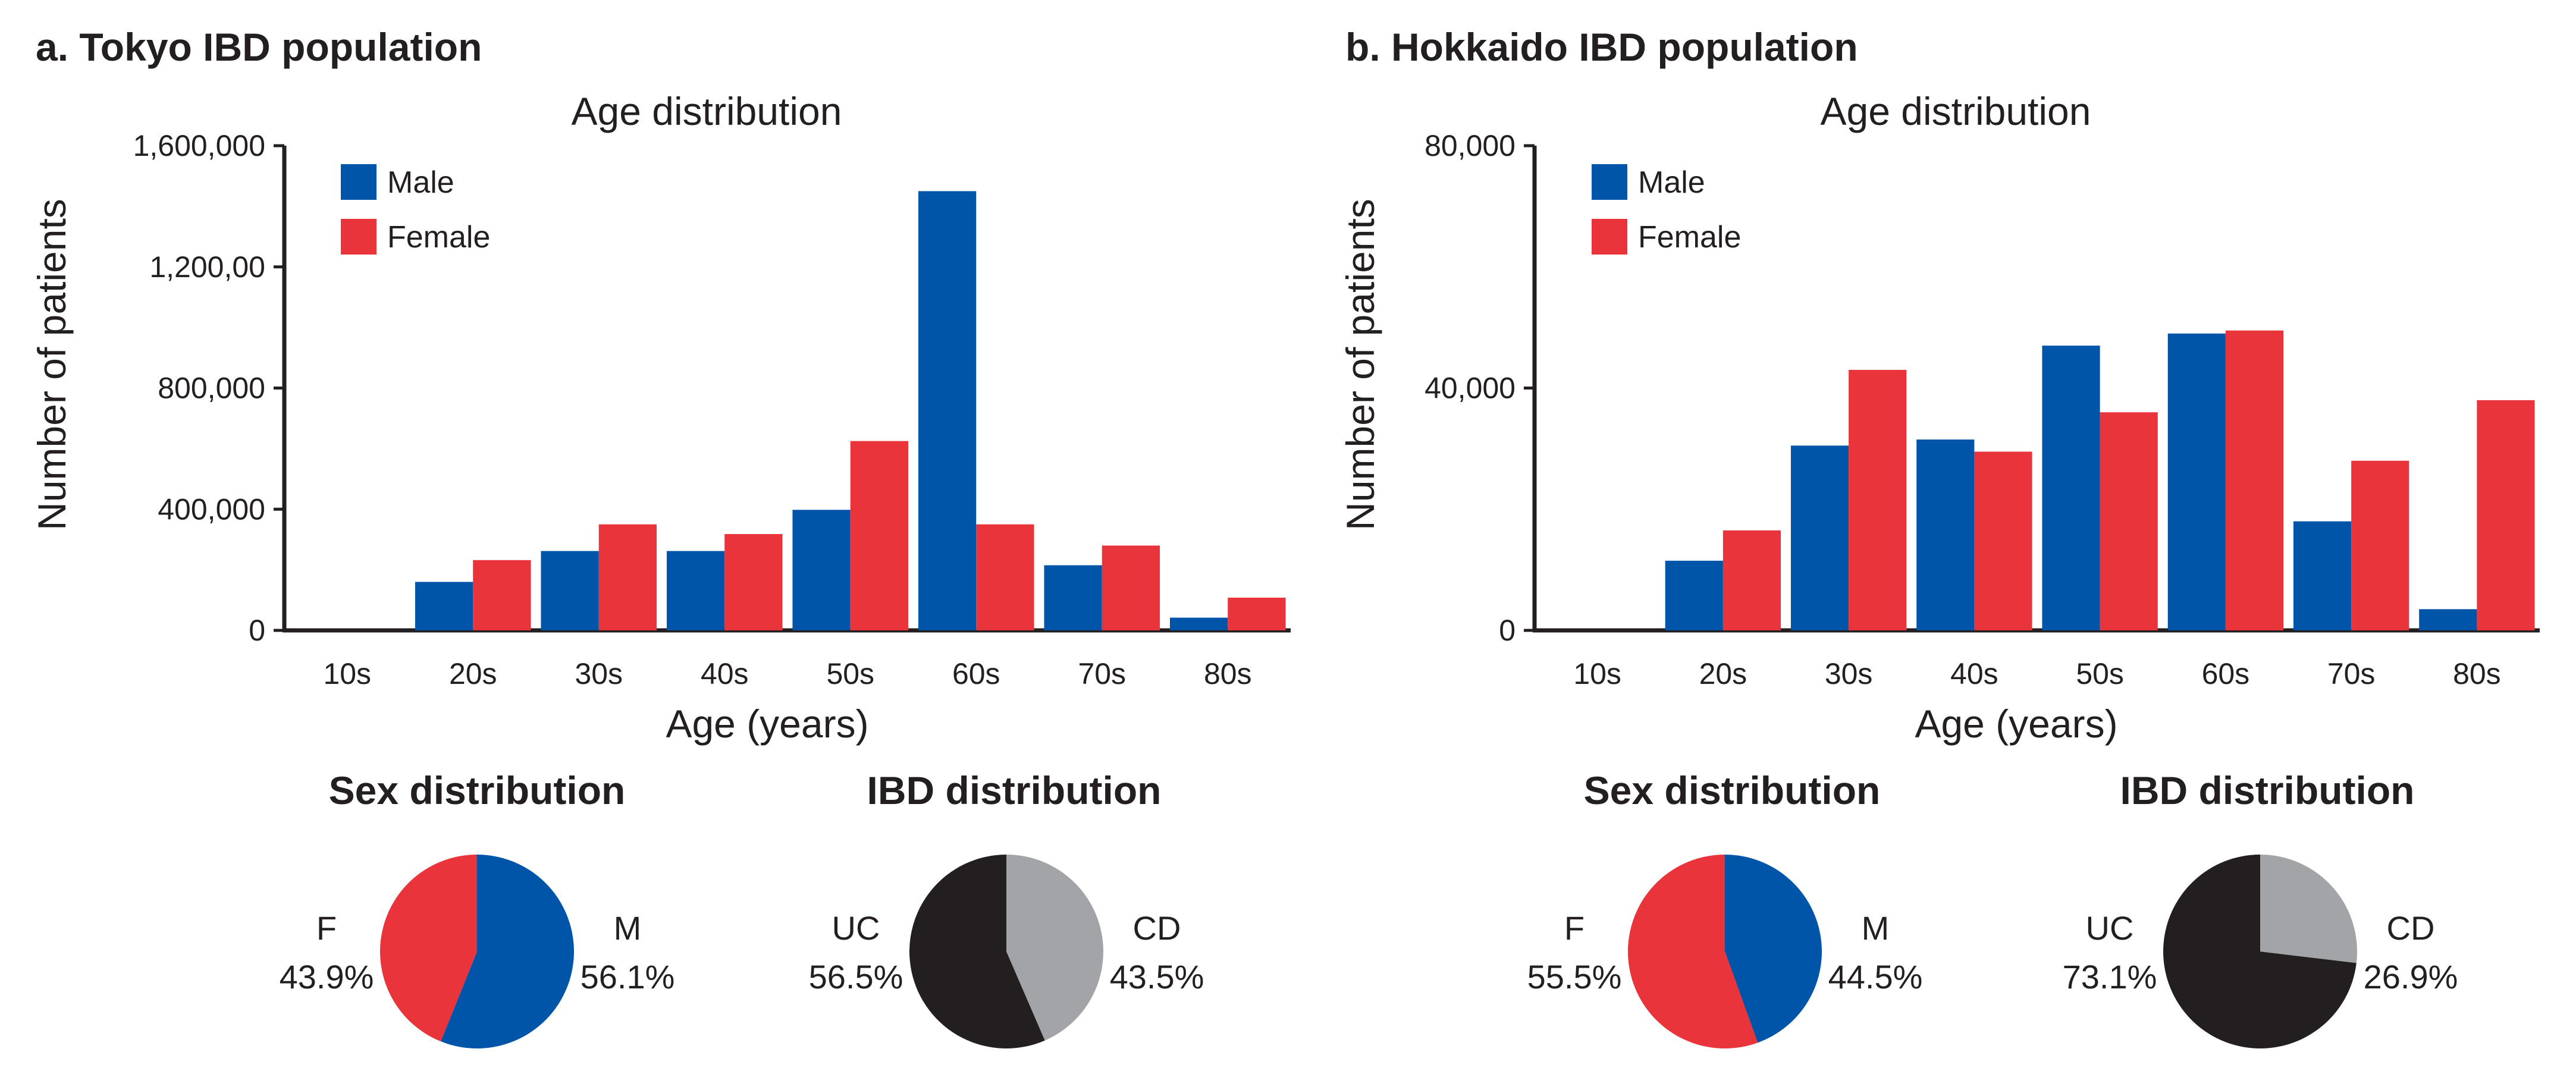 Image resolution: width=2576 pixels, height=1077 pixels. What do you see at coordinates (207, 267) in the screenshot?
I see `y-tick-label: 1,200,00` at bounding box center [207, 267].